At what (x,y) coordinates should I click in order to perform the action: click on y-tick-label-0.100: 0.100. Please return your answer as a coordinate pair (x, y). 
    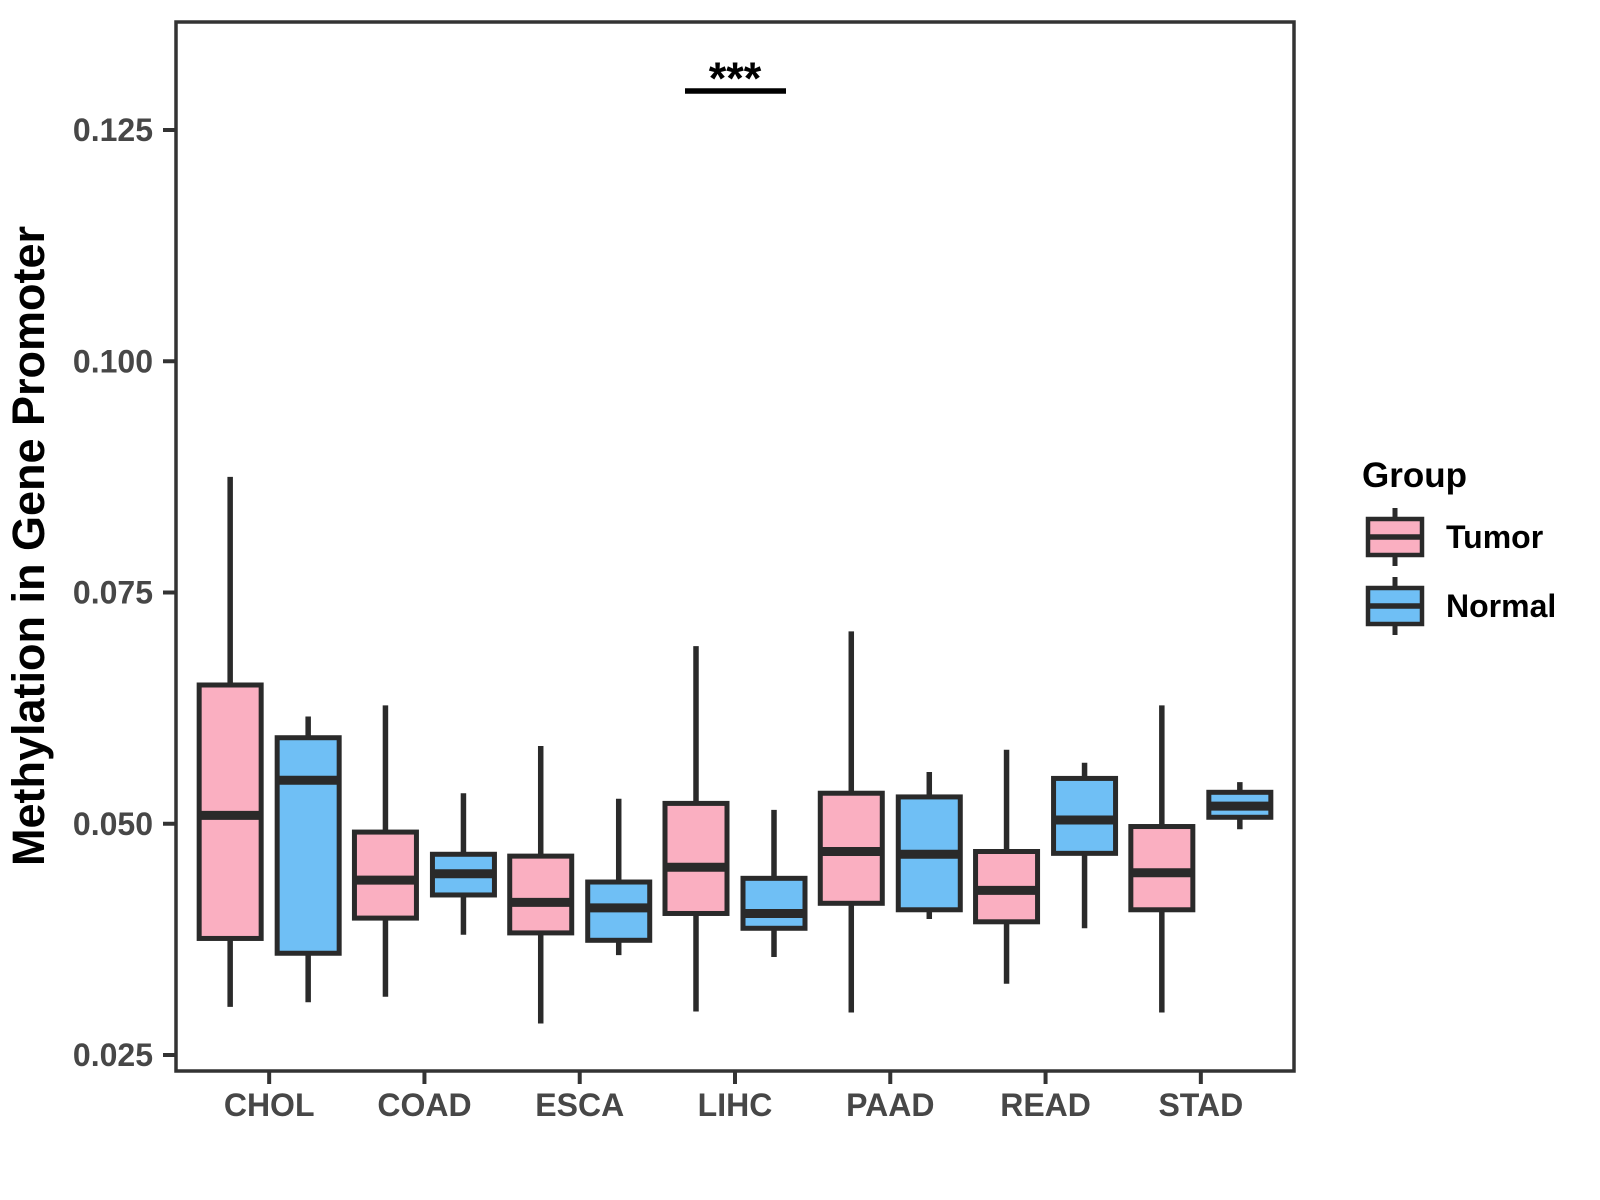
    Looking at the image, I should click on (113, 361).